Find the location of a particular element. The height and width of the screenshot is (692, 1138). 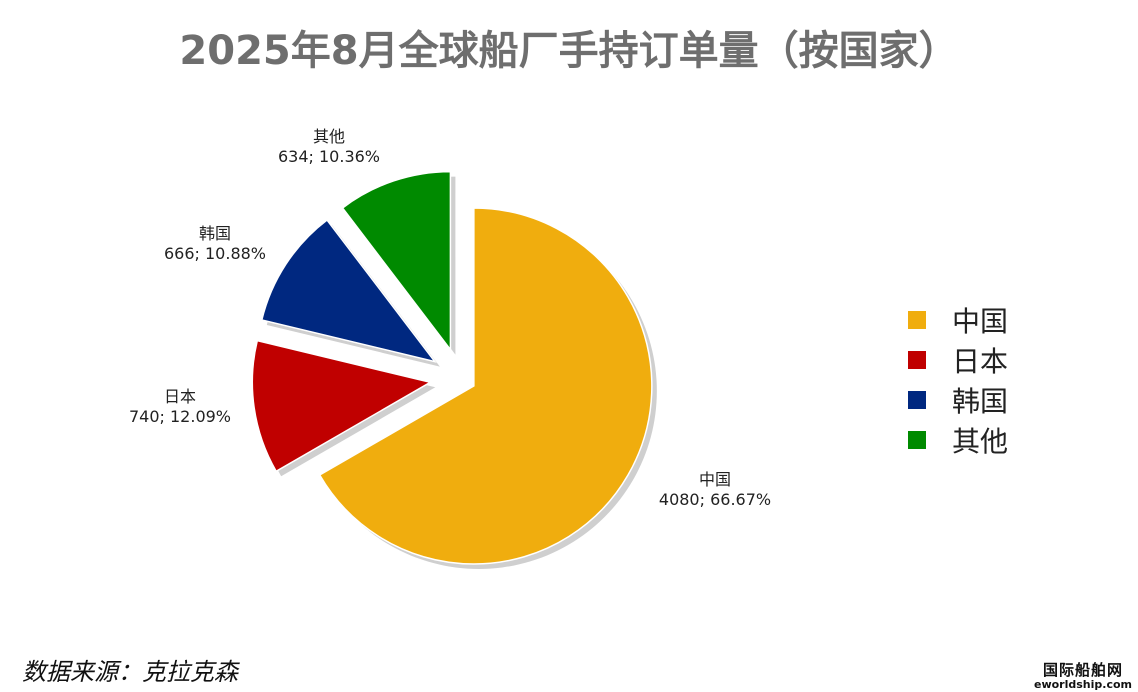

label-category: 日本 is located at coordinates (179, 396).